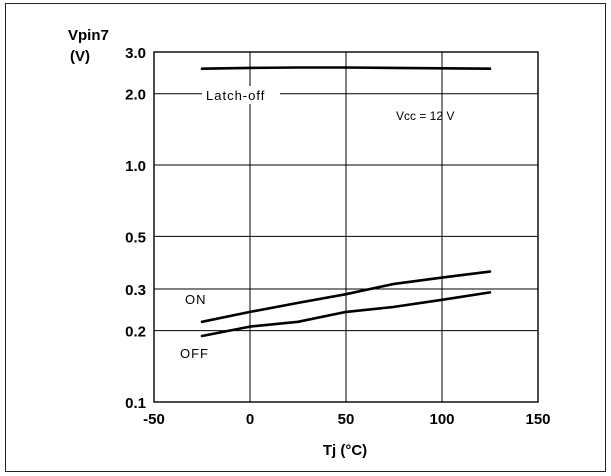 The image size is (611, 476). What do you see at coordinates (135, 95) in the screenshot?
I see `y-tick-label: 2.0` at bounding box center [135, 95].